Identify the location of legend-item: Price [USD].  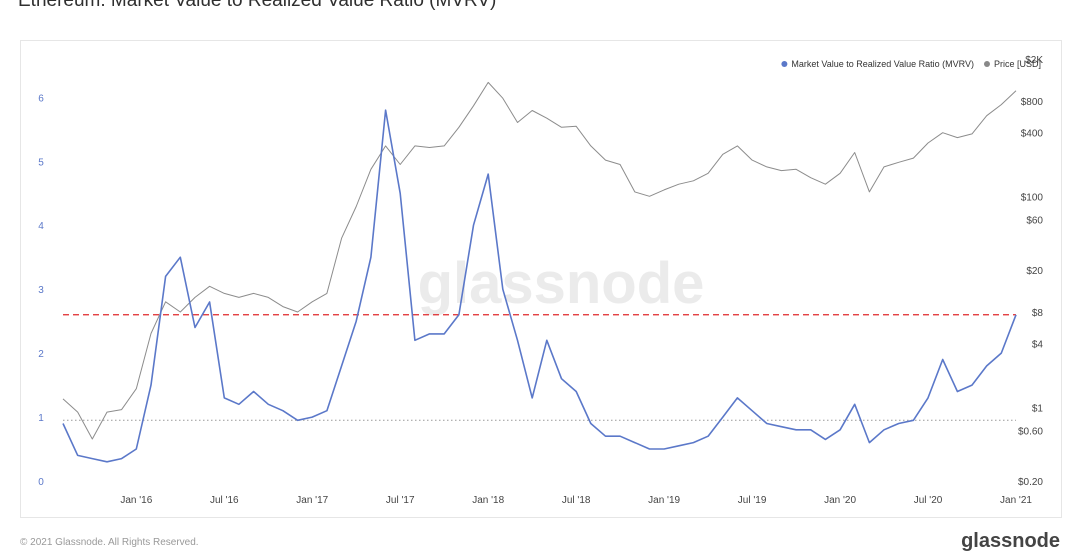
(1012, 64).